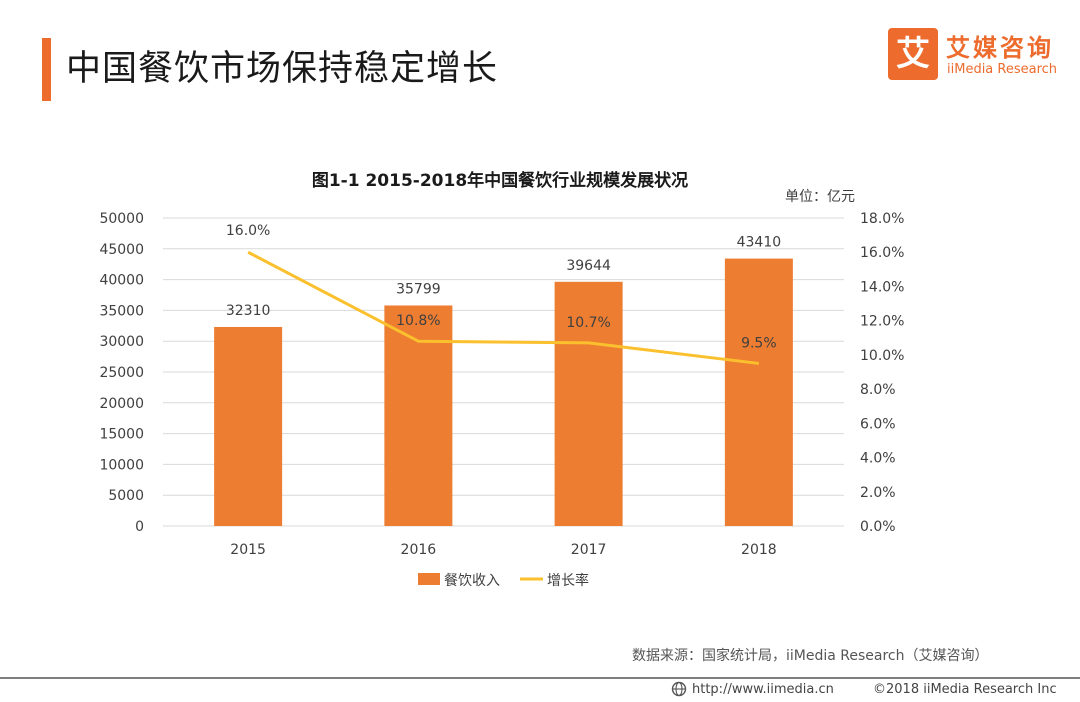 The image size is (1080, 702). I want to click on unit-label: 单位：亿元, so click(820, 197).